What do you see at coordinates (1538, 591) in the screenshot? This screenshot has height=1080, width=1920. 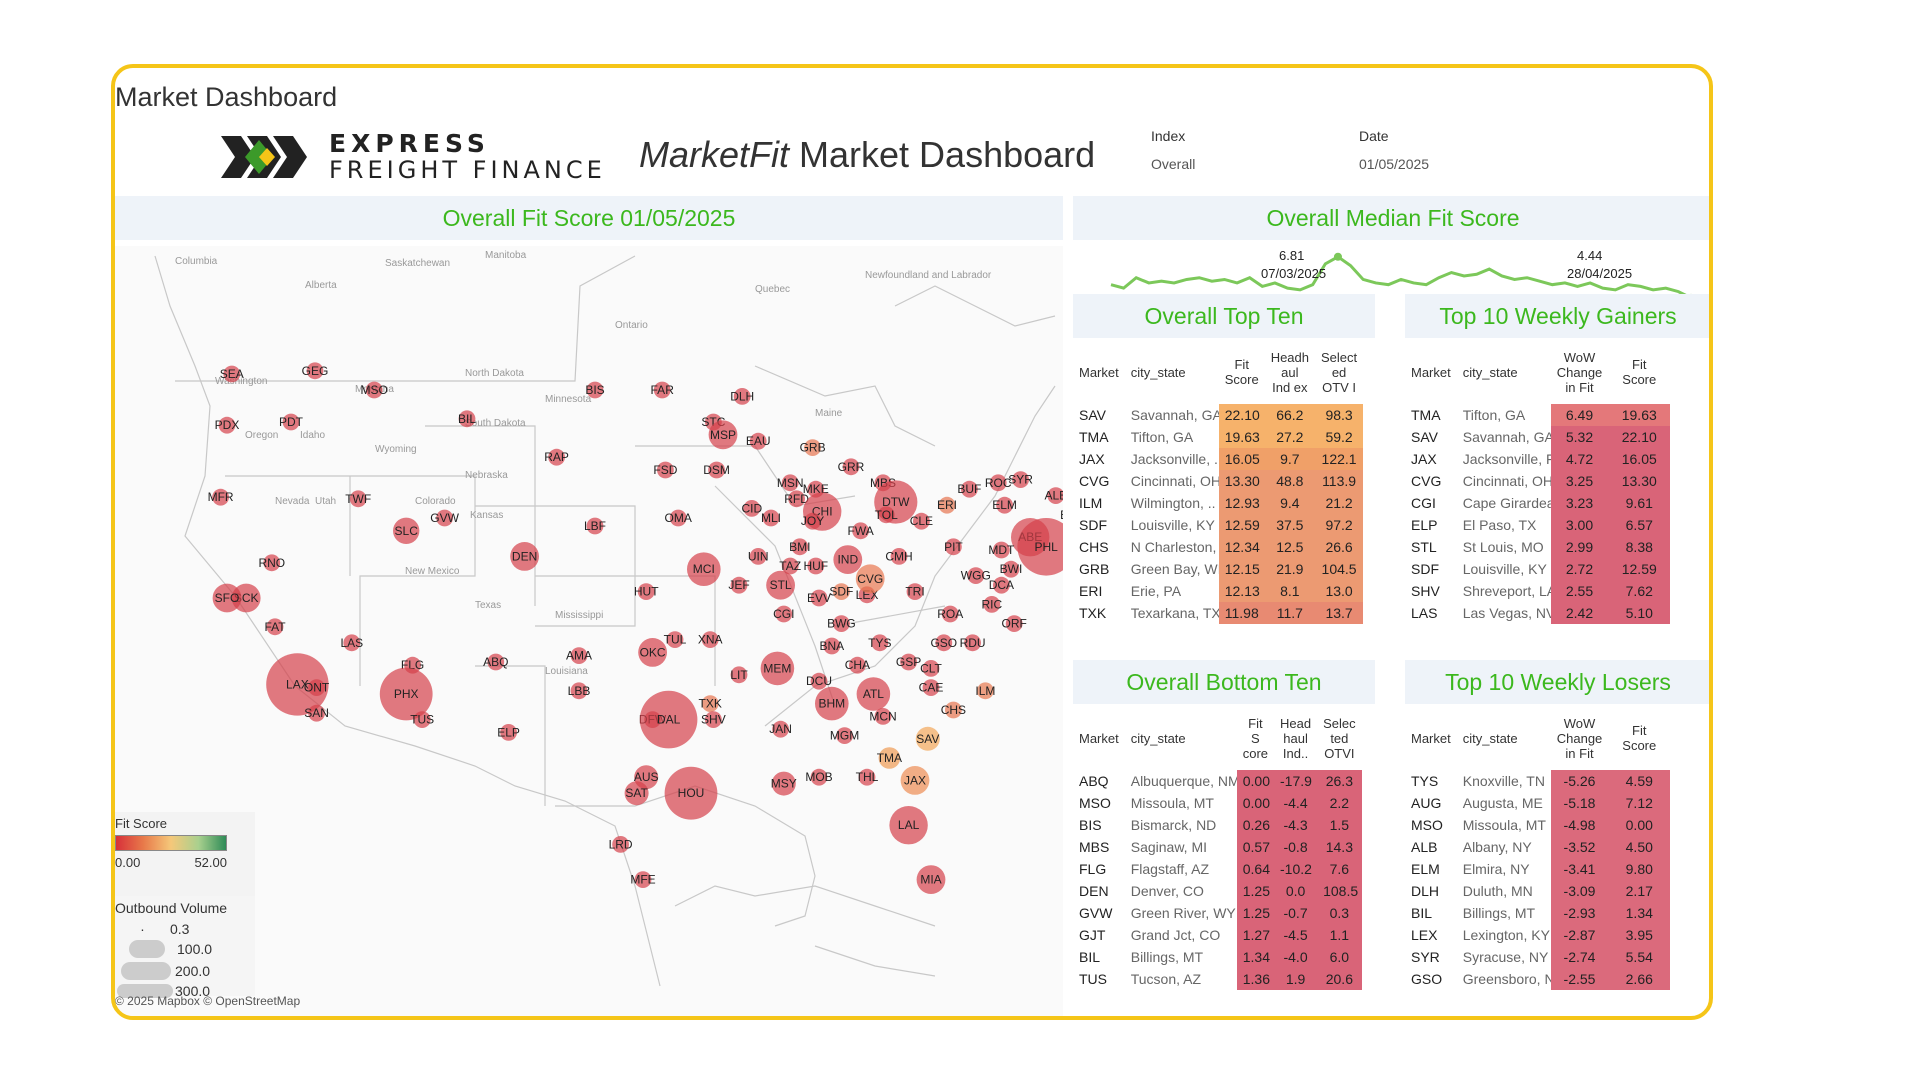 I see `table-row: SHV Shreveport, LA 2.55 7.62` at bounding box center [1538, 591].